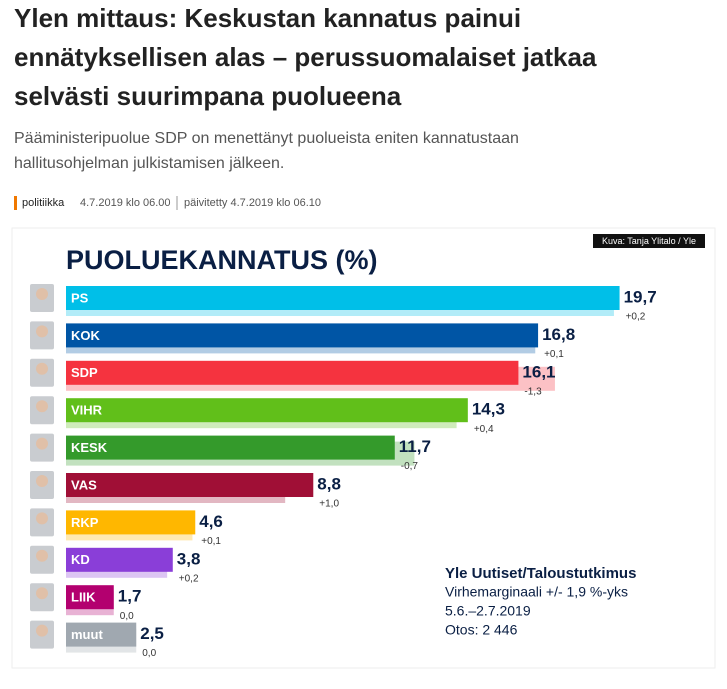 The width and height of the screenshot is (727, 689). Describe the element at coordinates (80, 559) in the screenshot. I see `category-label: KD` at that location.